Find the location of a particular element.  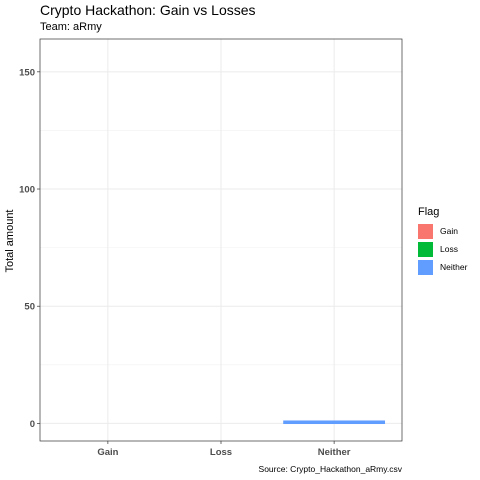

bars is located at coordinates (334, 422).